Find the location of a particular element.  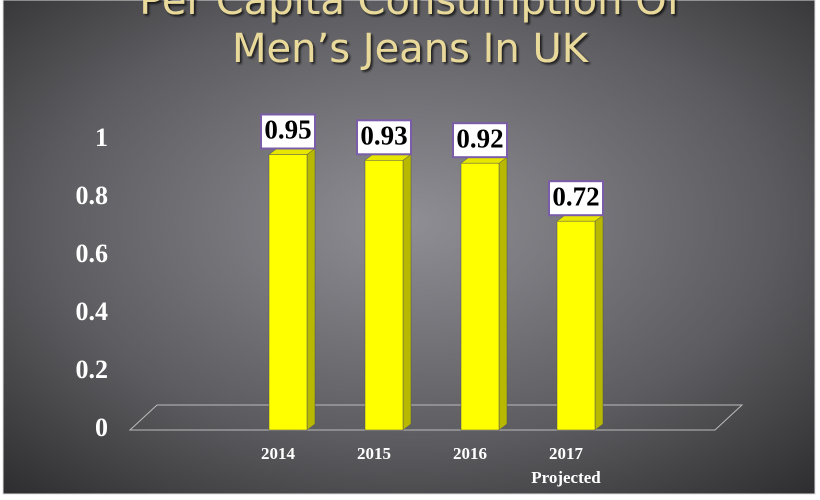

floor is located at coordinates (436, 417).